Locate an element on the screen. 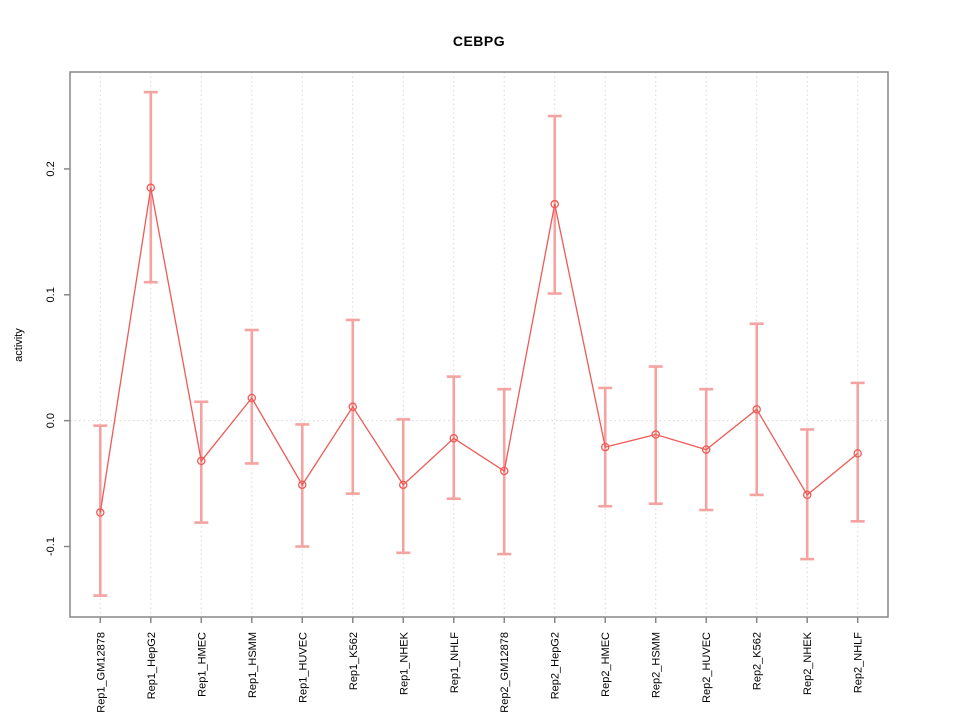 The height and width of the screenshot is (720, 960). x-tick-label: Rep2_NHLF is located at coordinates (859, 662).